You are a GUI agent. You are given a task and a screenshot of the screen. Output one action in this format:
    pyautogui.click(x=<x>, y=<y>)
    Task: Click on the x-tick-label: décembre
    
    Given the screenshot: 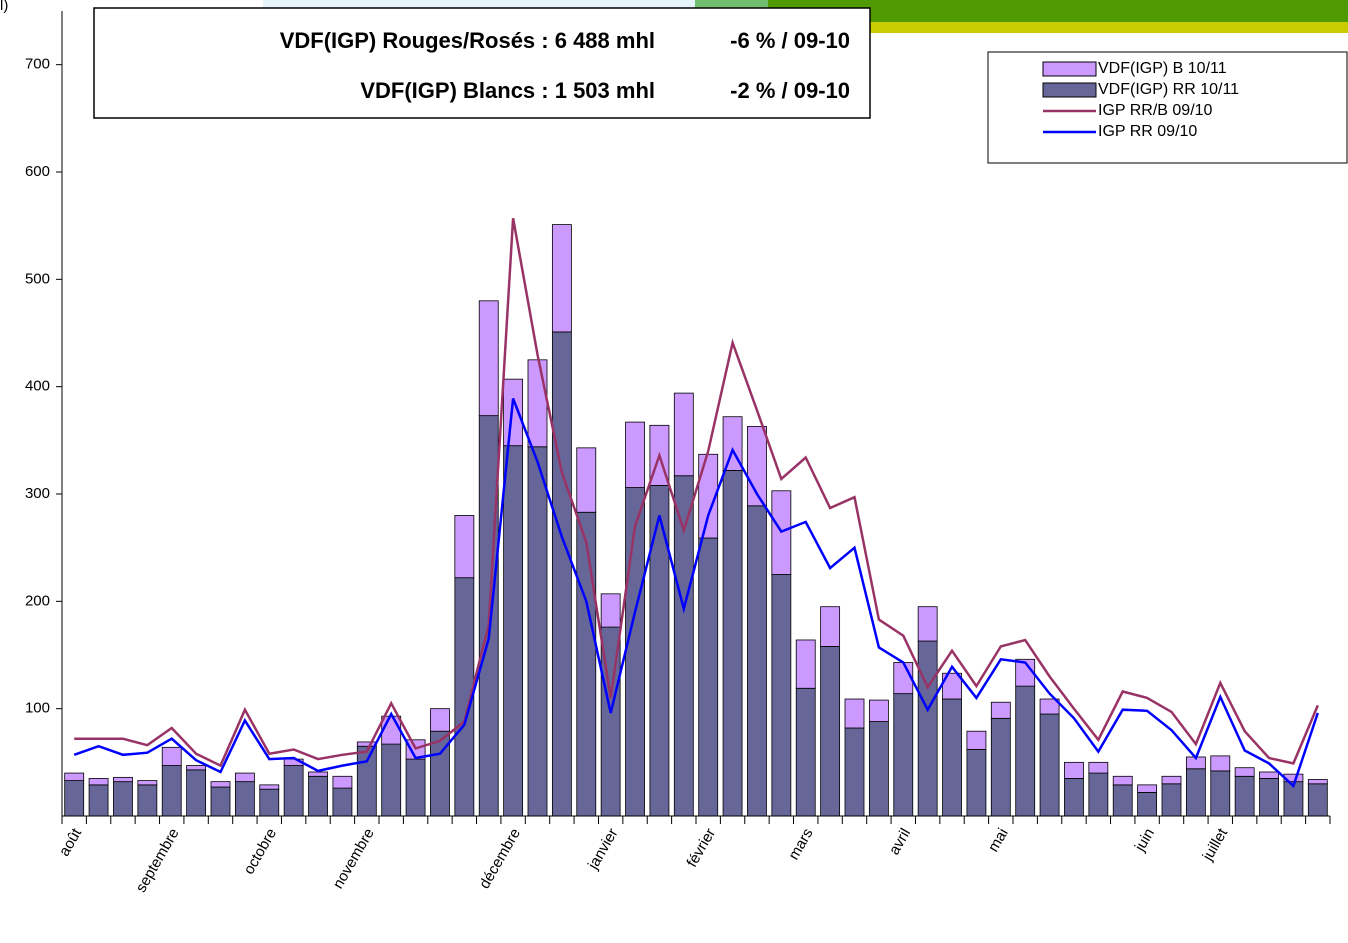 What is the action you would take?
    pyautogui.click(x=500, y=858)
    